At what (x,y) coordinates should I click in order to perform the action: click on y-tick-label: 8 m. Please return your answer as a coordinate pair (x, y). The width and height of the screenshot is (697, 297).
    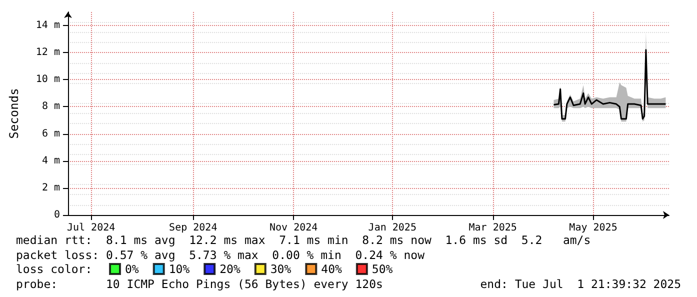
    Looking at the image, I should click on (51, 106).